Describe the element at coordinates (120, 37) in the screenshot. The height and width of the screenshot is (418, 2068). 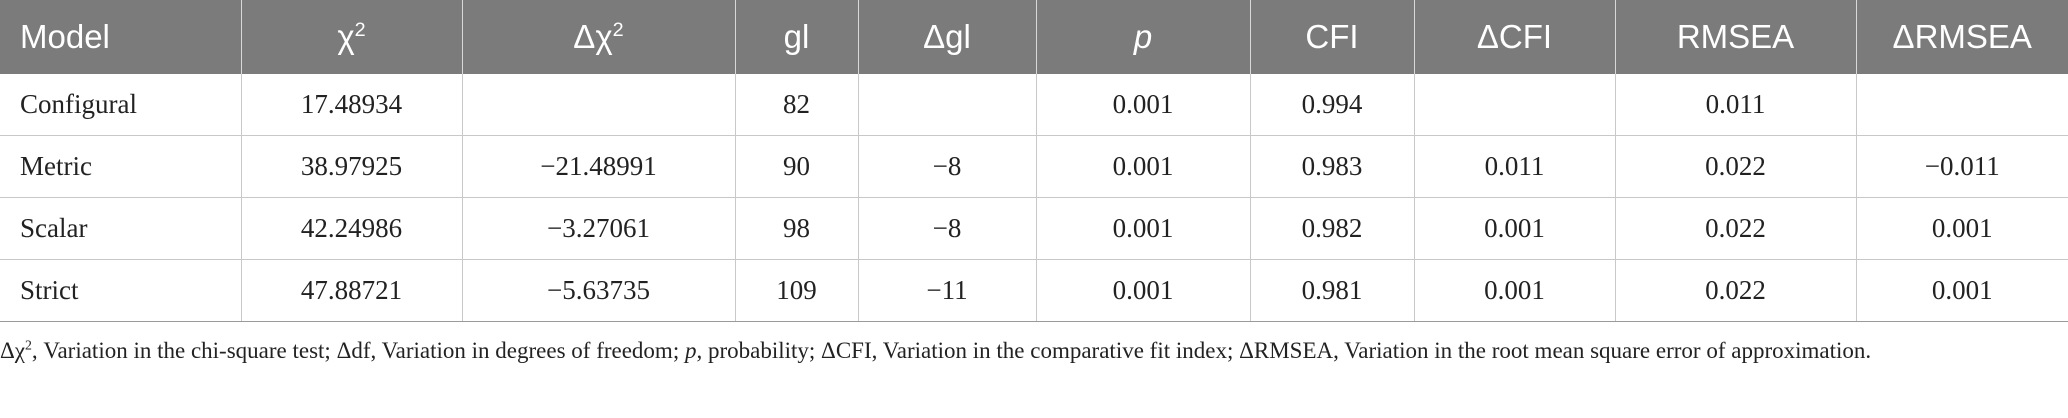
I see `header-model: Model` at that location.